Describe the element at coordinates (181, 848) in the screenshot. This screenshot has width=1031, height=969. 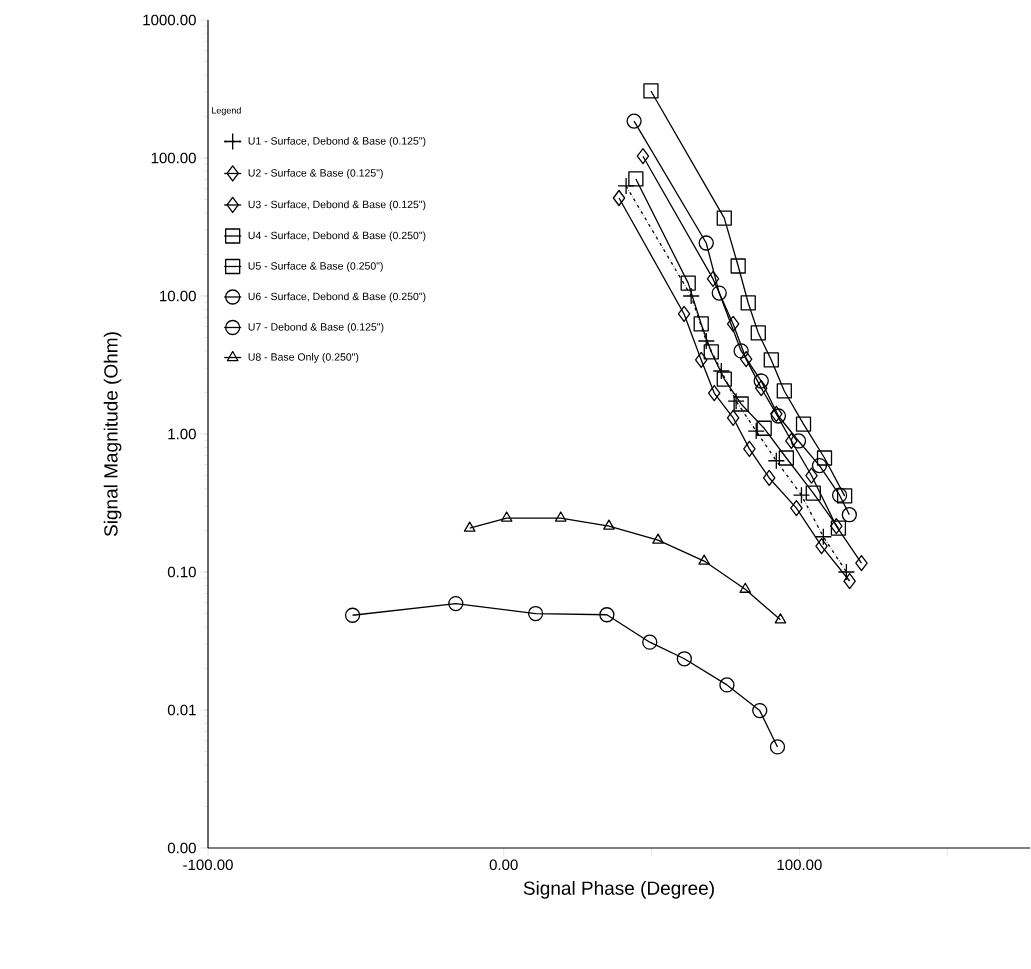
I see `y-tick-label: 0.00` at that location.